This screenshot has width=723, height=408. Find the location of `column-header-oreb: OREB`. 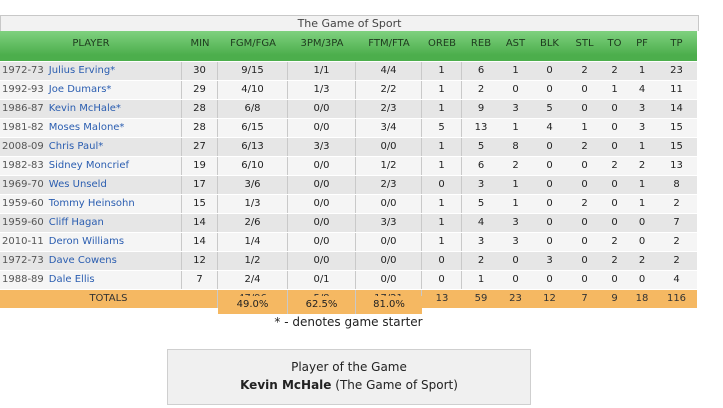

column-header-oreb: OREB is located at coordinates (442, 43).